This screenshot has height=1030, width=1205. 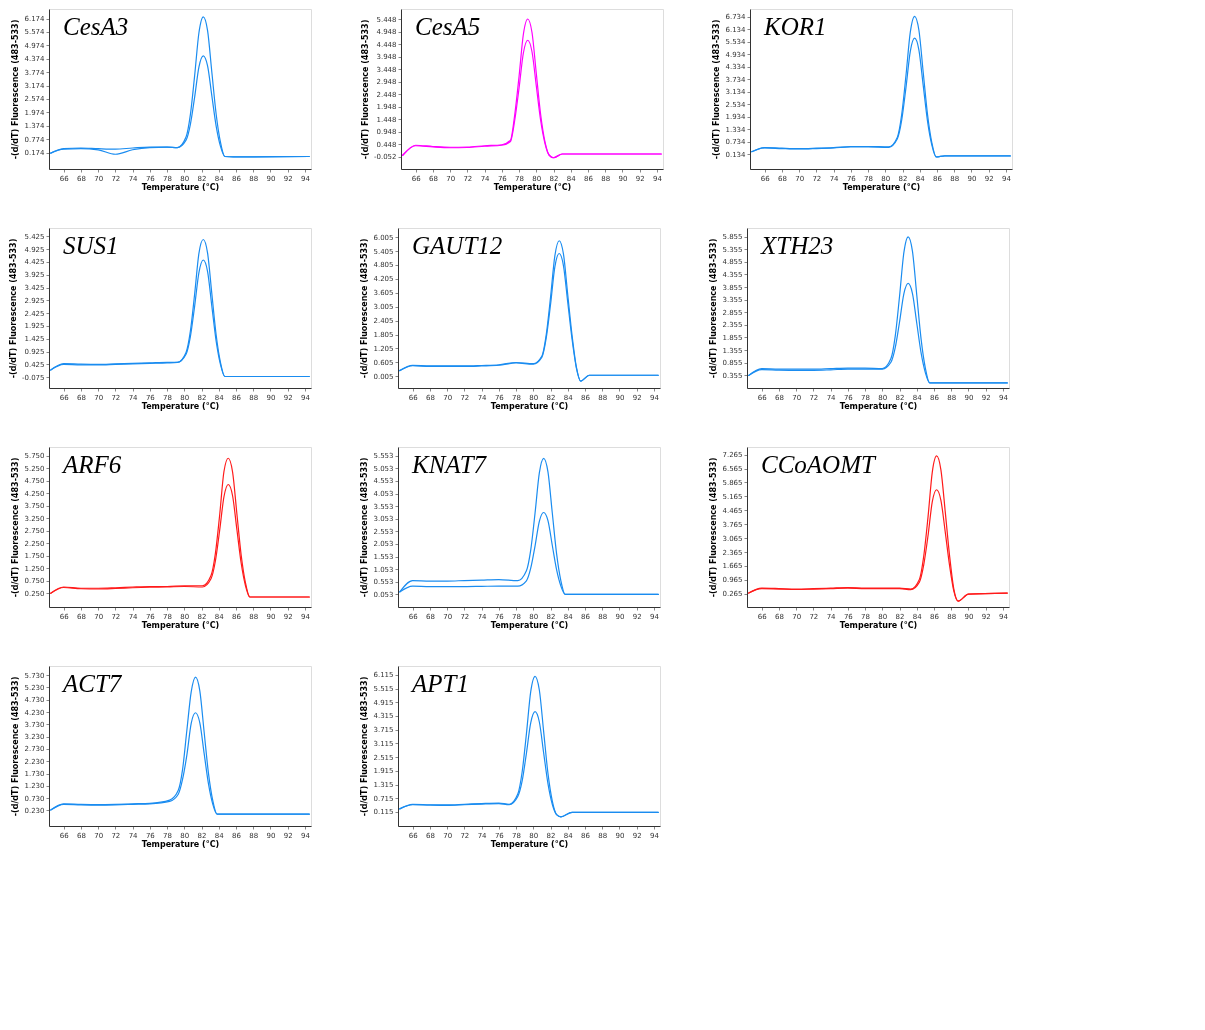 I want to click on chart-title: APT1, so click(x=439, y=683).